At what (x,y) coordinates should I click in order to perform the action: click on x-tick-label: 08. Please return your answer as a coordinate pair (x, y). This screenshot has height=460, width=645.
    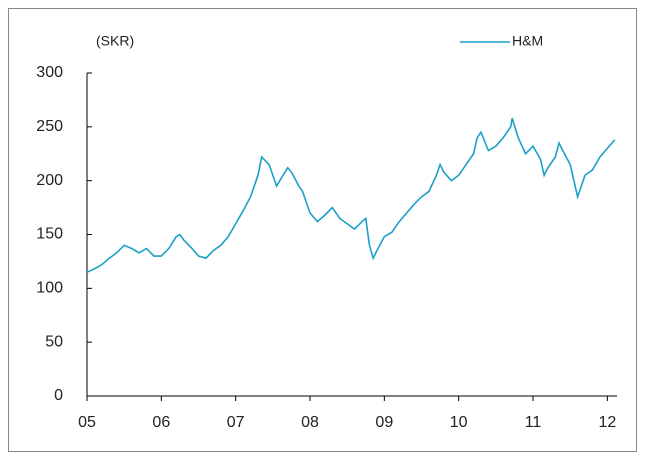
    Looking at the image, I should click on (310, 422).